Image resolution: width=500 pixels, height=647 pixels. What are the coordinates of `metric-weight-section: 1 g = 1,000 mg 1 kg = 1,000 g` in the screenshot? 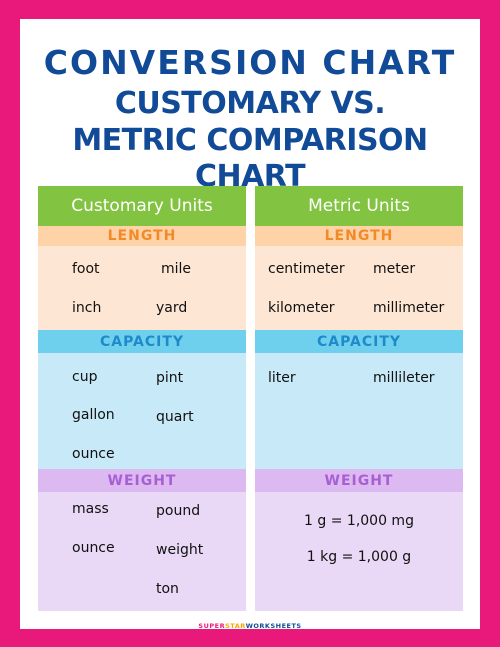 It's located at (359, 551).